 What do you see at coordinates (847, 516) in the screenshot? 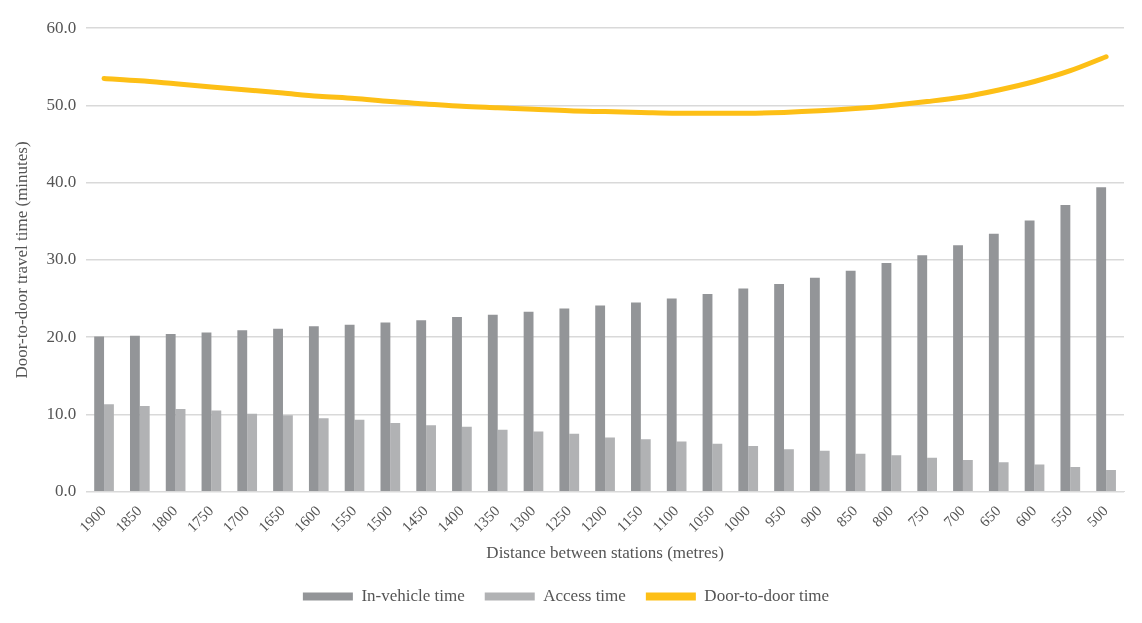
I see `x-tick-label: 850` at bounding box center [847, 516].